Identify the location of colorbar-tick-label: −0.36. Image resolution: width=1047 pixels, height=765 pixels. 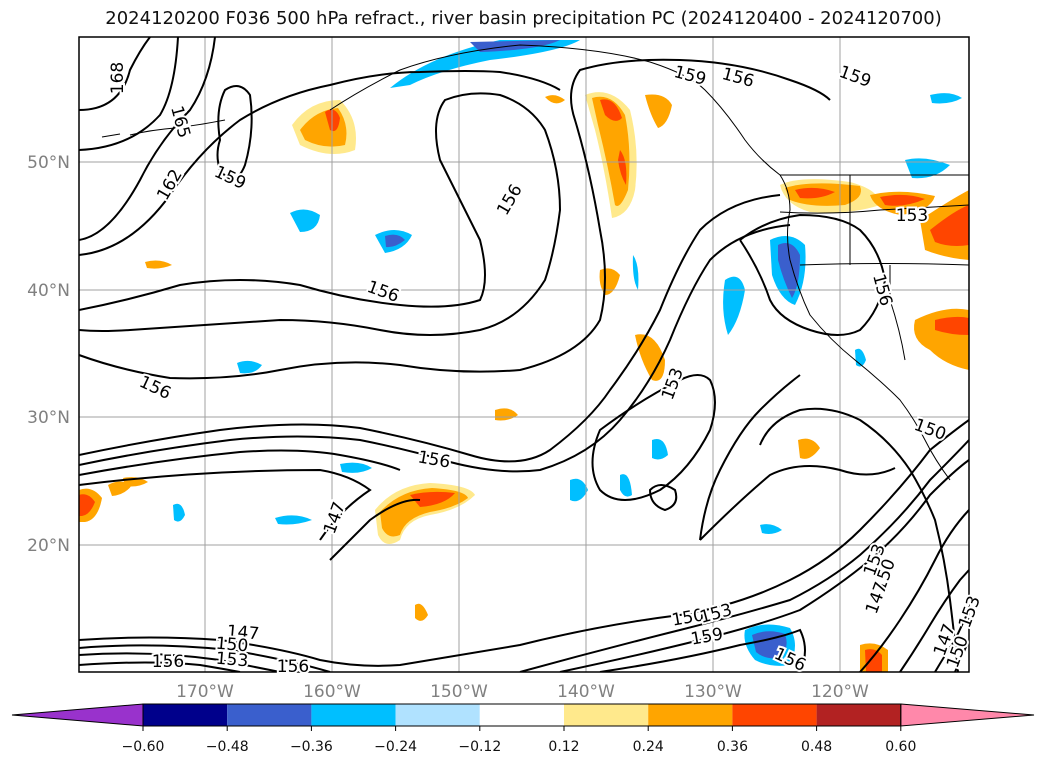
(311, 747).